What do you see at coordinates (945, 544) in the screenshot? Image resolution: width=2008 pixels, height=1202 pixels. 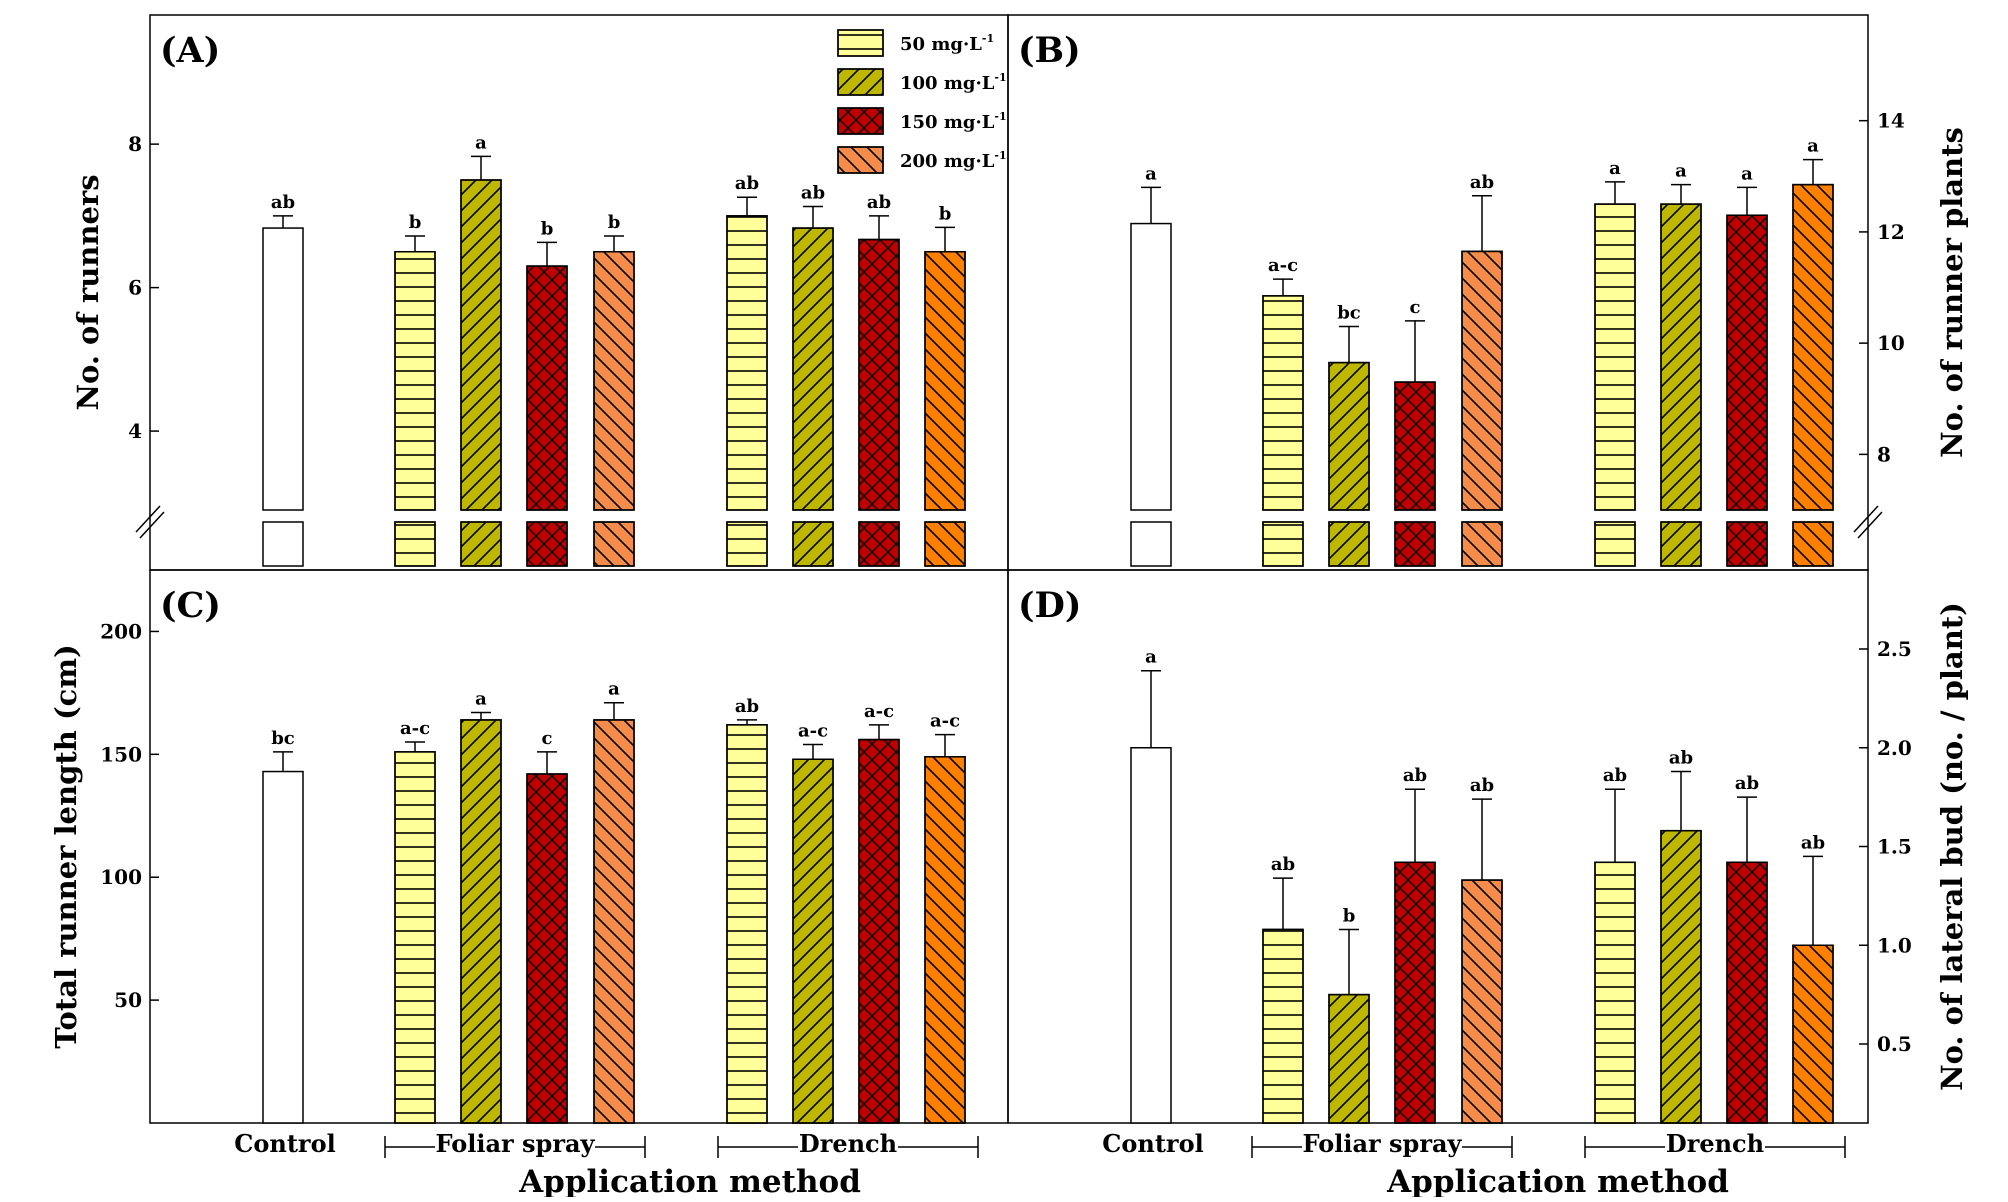 I see `bar-drench-200-below-break-hatch` at bounding box center [945, 544].